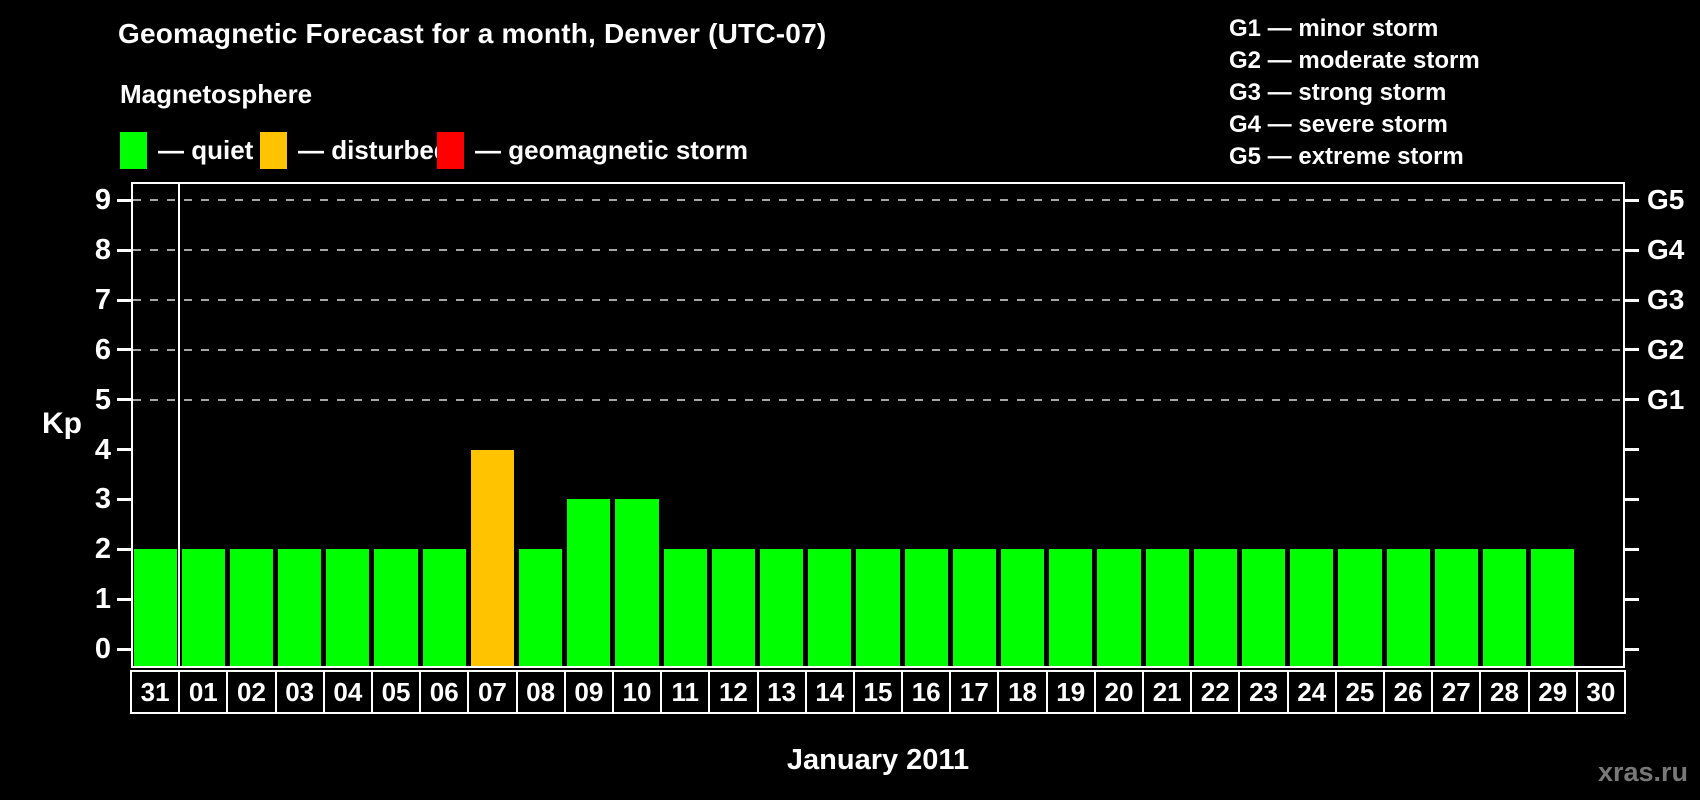  I want to click on legend-swatch-disturbed-icon, so click(273, 150).